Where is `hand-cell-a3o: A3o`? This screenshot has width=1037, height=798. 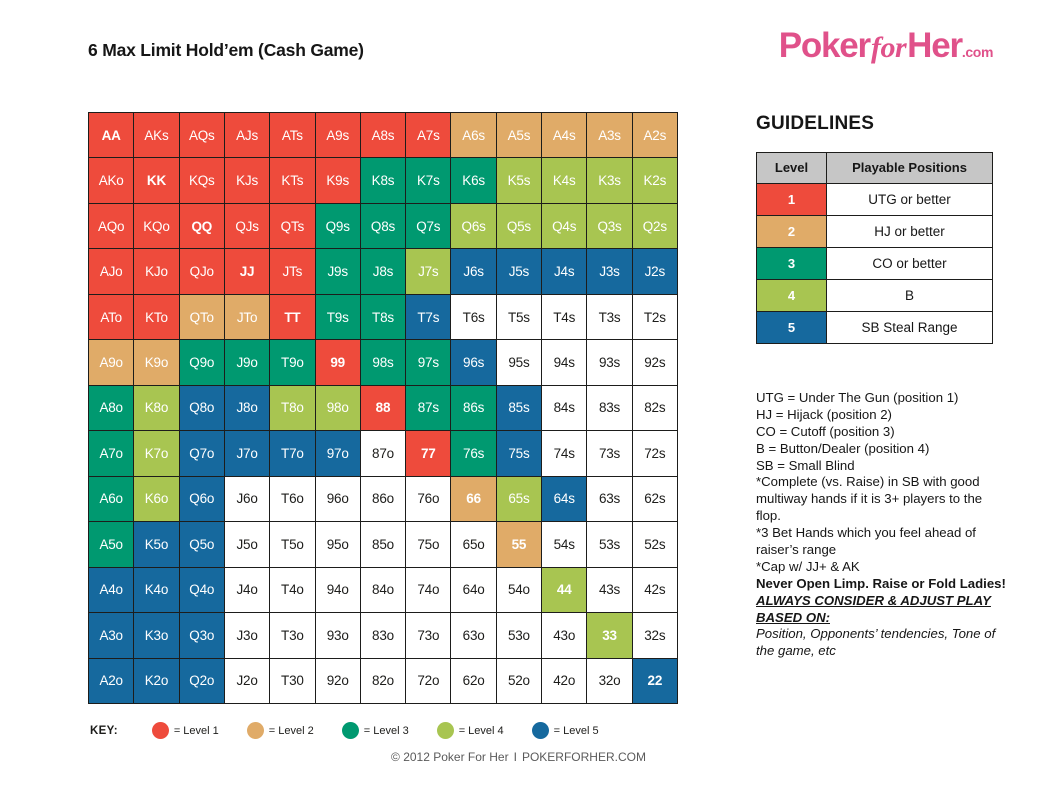 hand-cell-a3o: A3o is located at coordinates (112, 636).